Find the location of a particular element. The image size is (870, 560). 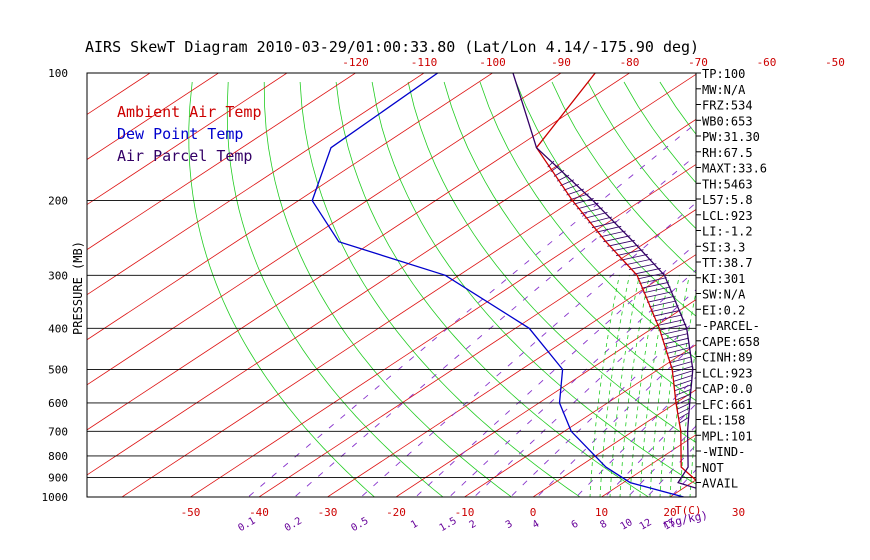

top-temp-tick-label: -70 is located at coordinates (698, 62).